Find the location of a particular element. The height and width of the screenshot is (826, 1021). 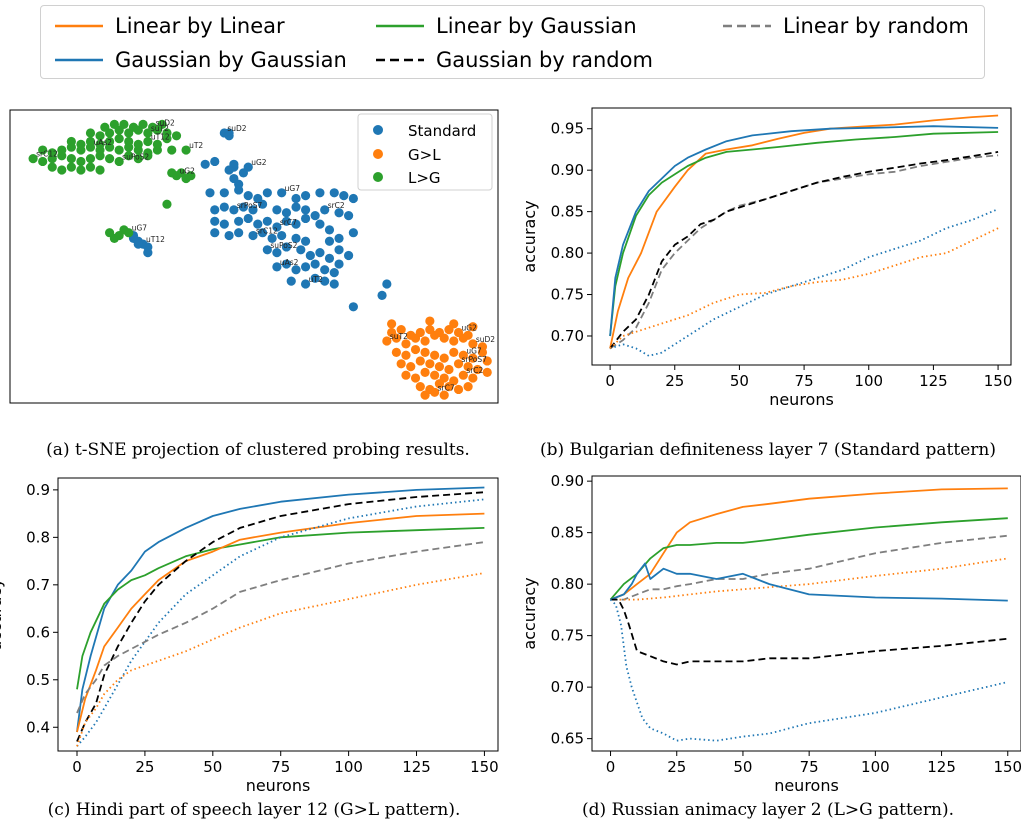

scatter-point-label: uT2 is located at coordinates (196, 145).